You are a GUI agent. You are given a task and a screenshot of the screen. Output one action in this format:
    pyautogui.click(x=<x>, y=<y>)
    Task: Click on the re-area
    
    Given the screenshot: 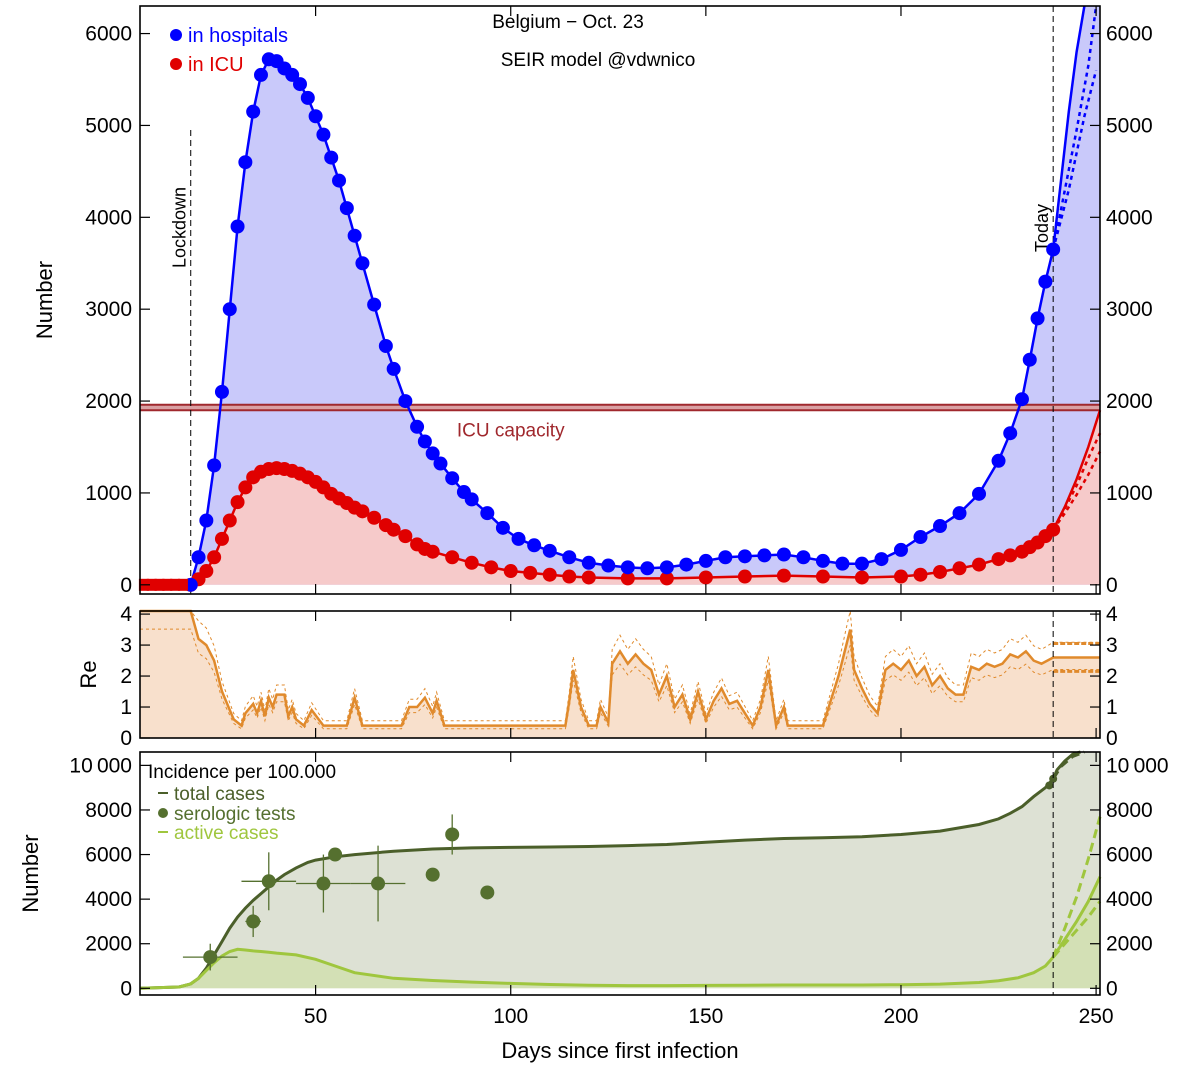 What is the action you would take?
    pyautogui.click(x=620, y=674)
    